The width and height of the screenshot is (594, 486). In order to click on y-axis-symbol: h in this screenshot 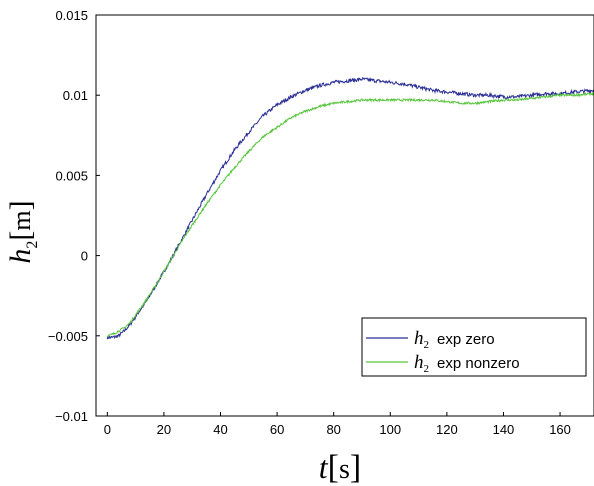, I will do `click(20, 256)`.